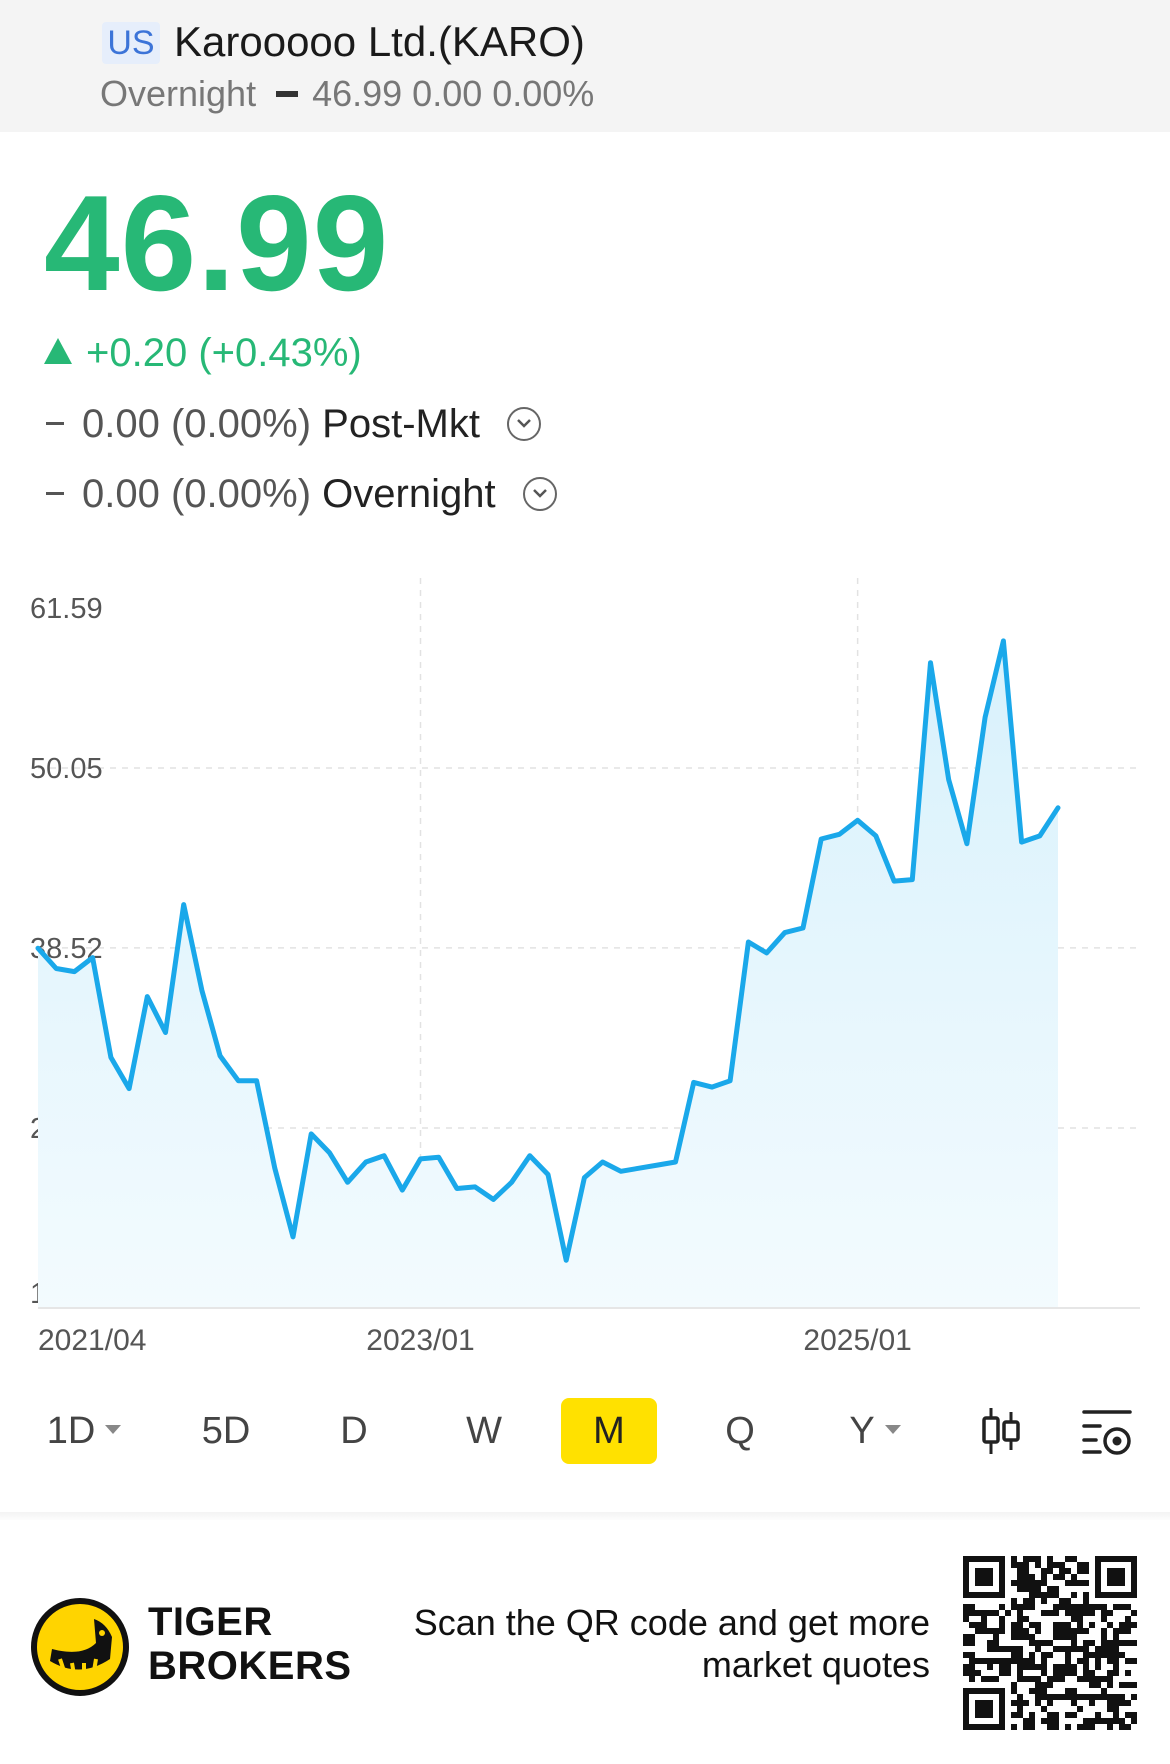 Image resolution: width=1170 pixels, height=1764 pixels. I want to click on period-button-label: M, so click(609, 1431).